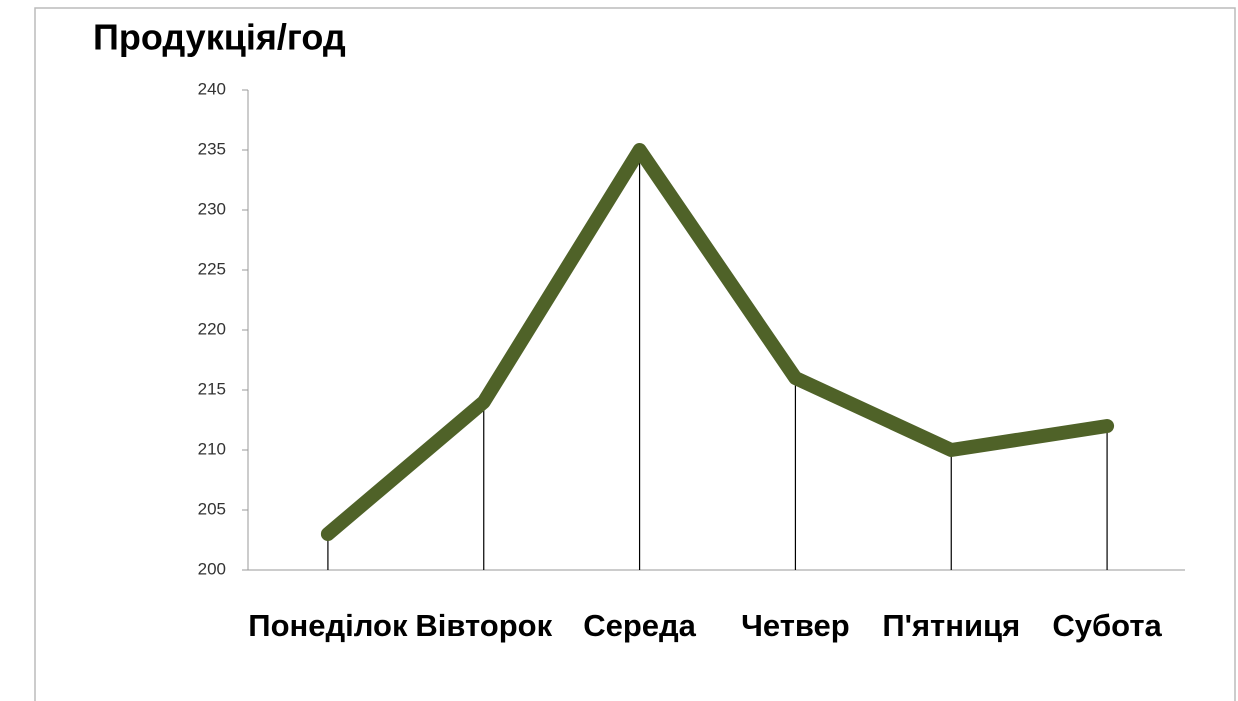 The height and width of the screenshot is (701, 1238). Describe the element at coordinates (639, 625) in the screenshot. I see `x-tick-label: Середа` at that location.